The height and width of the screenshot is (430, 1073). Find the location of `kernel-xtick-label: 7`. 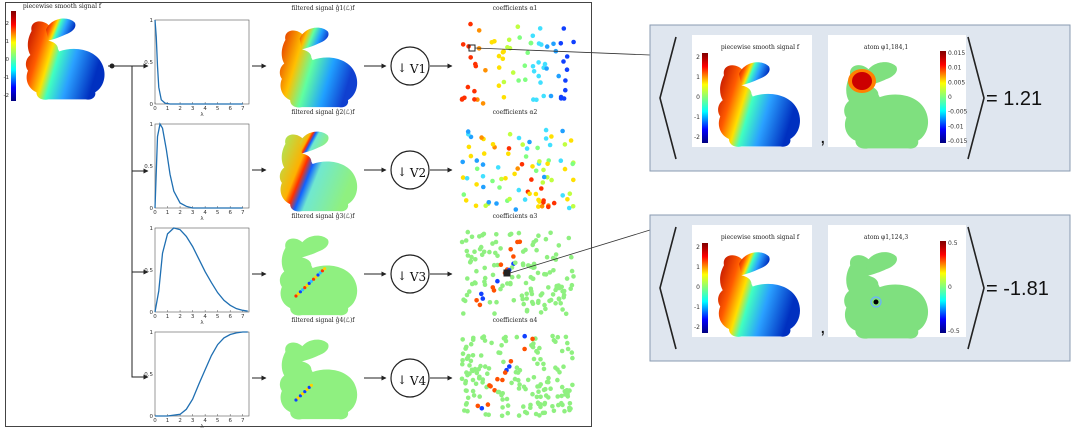

kernel-xtick-label: 7 is located at coordinates (243, 109).